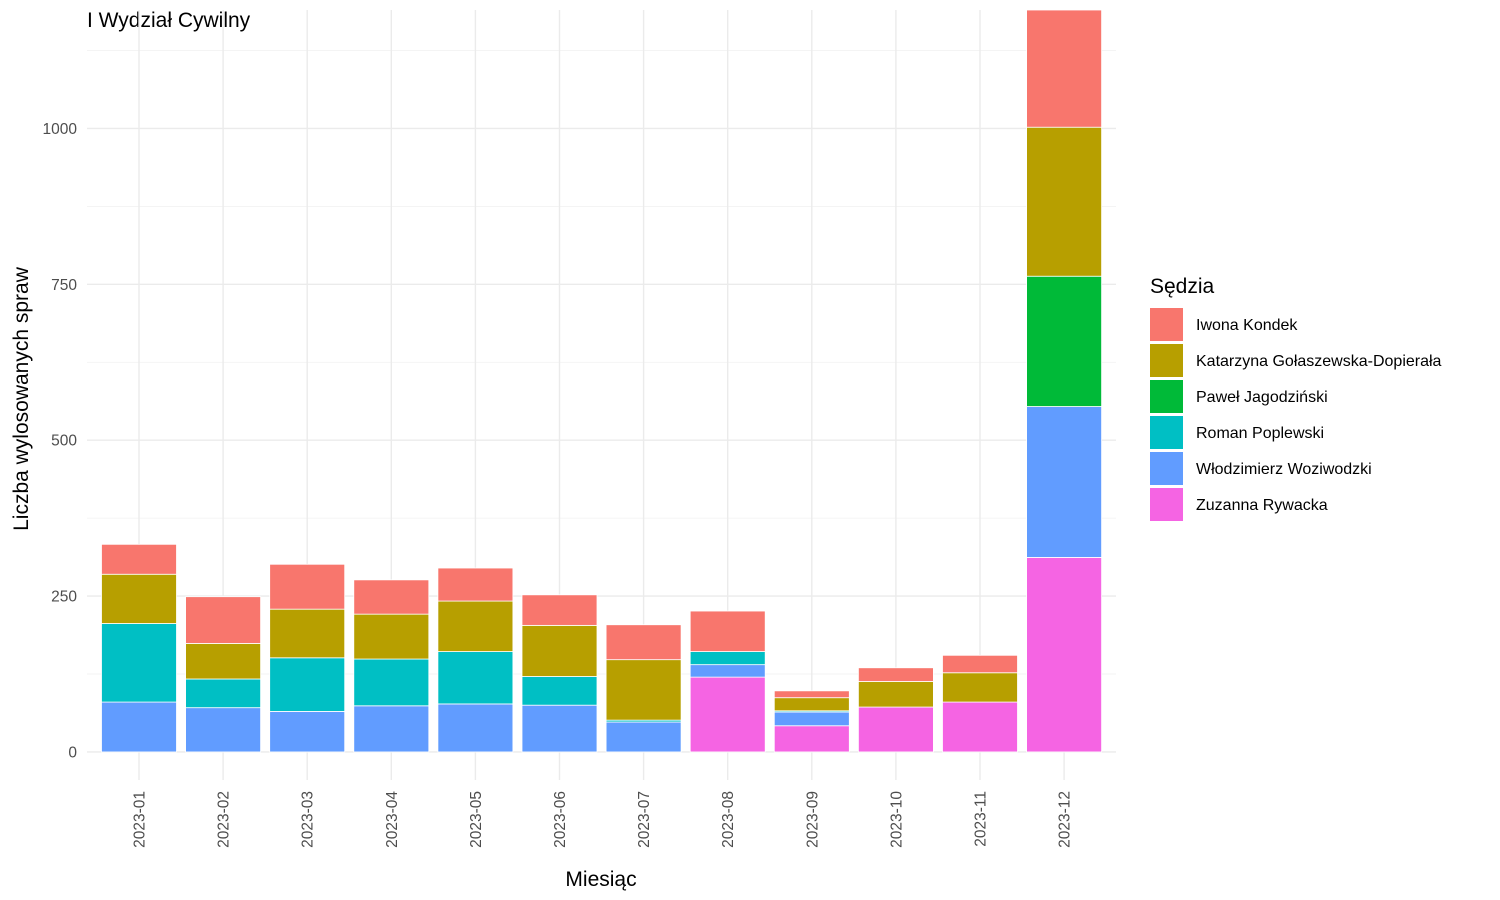  Describe the element at coordinates (981, 819) in the screenshot. I see `x-tick-label: 2023-11` at that location.